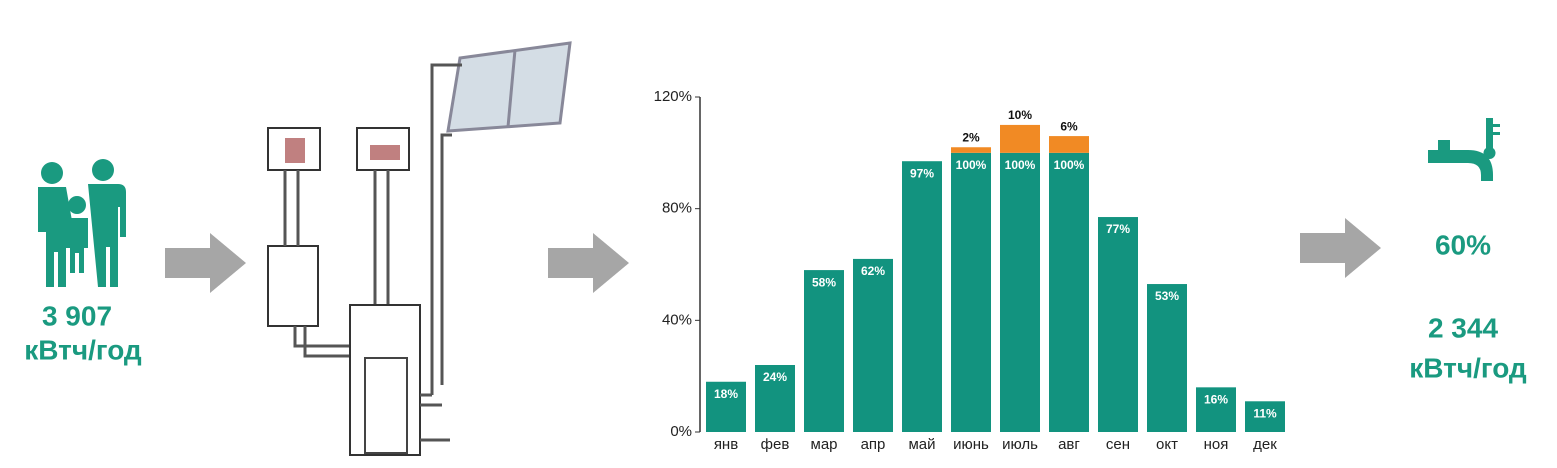 The width and height of the screenshot is (1557, 468). What do you see at coordinates (726, 394) in the screenshot?
I see `value-label: 18%` at bounding box center [726, 394].